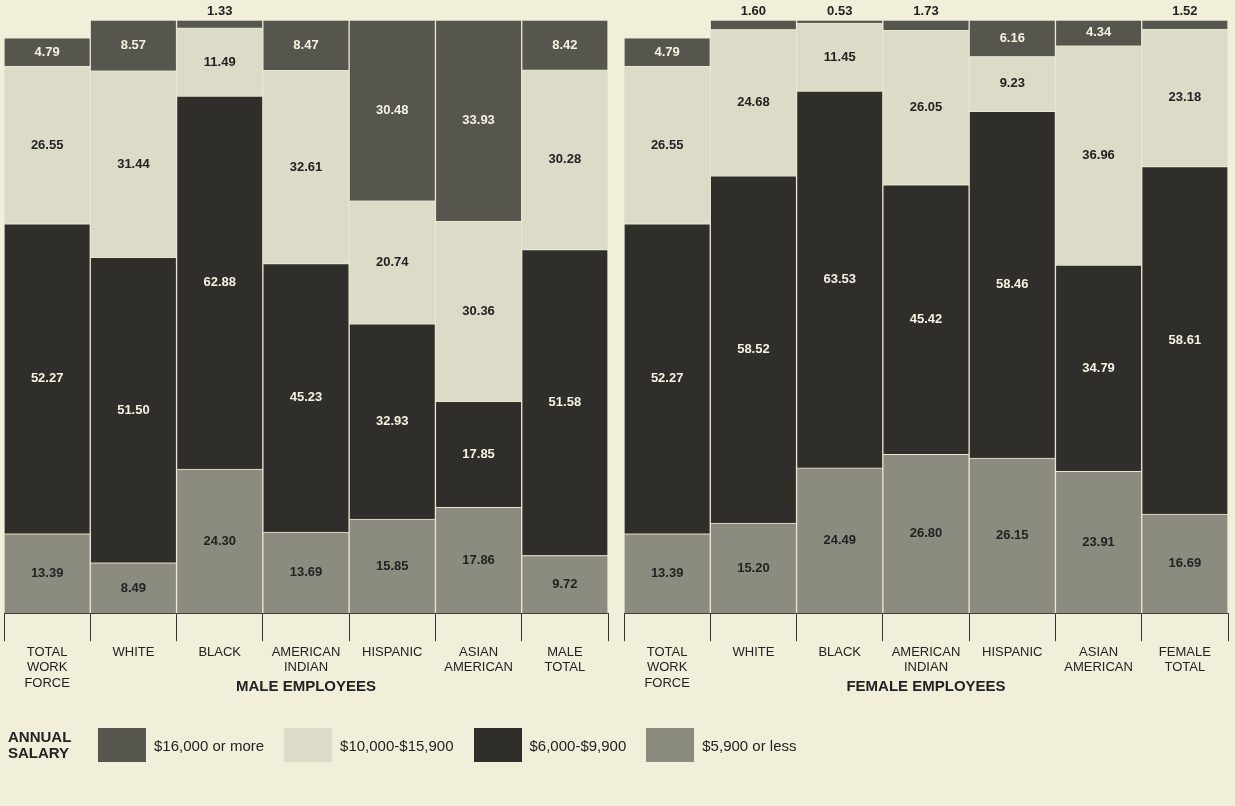 This screenshot has width=1235, height=806. I want to click on data-label: 30.36, so click(478, 310).